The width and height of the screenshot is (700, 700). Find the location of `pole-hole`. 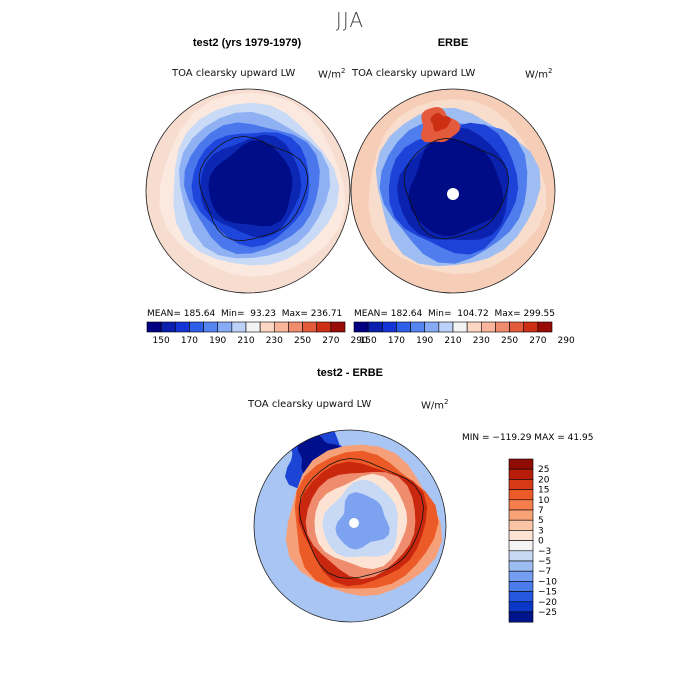

pole-hole is located at coordinates (453, 194).